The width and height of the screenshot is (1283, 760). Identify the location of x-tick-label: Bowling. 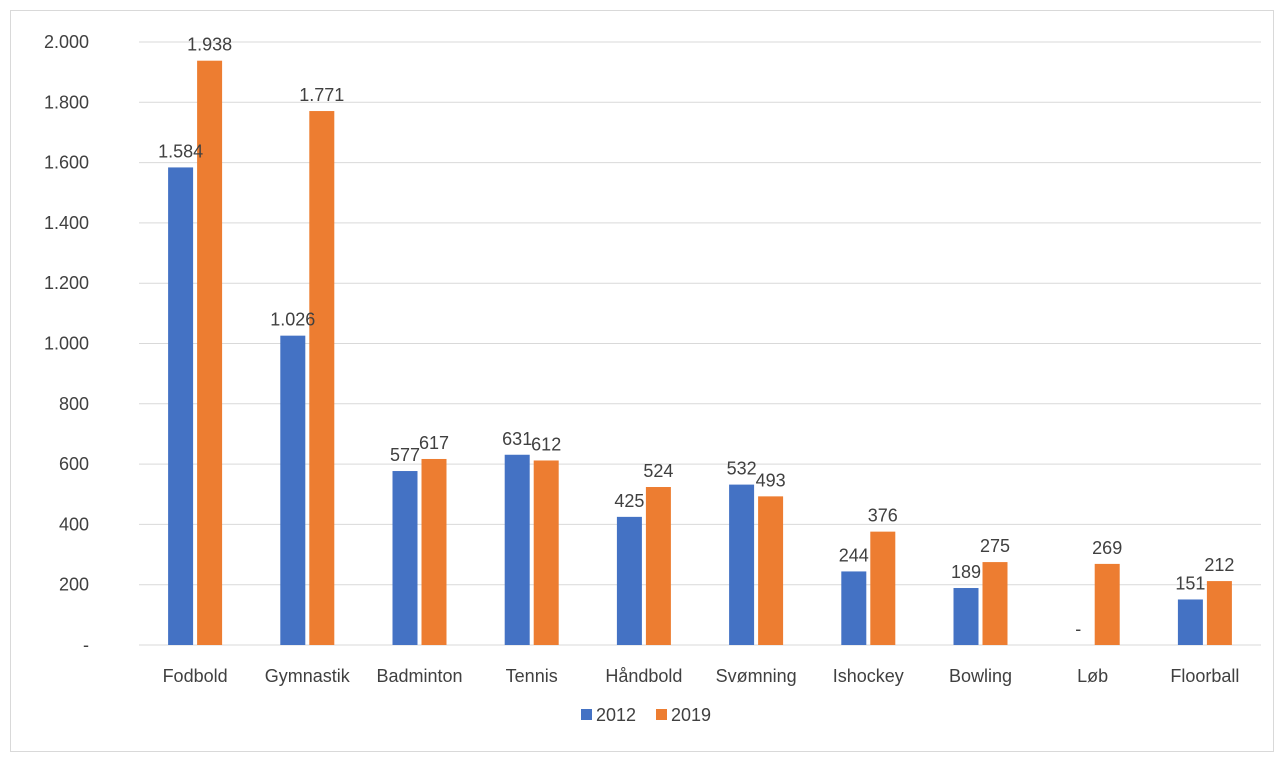
(980, 676).